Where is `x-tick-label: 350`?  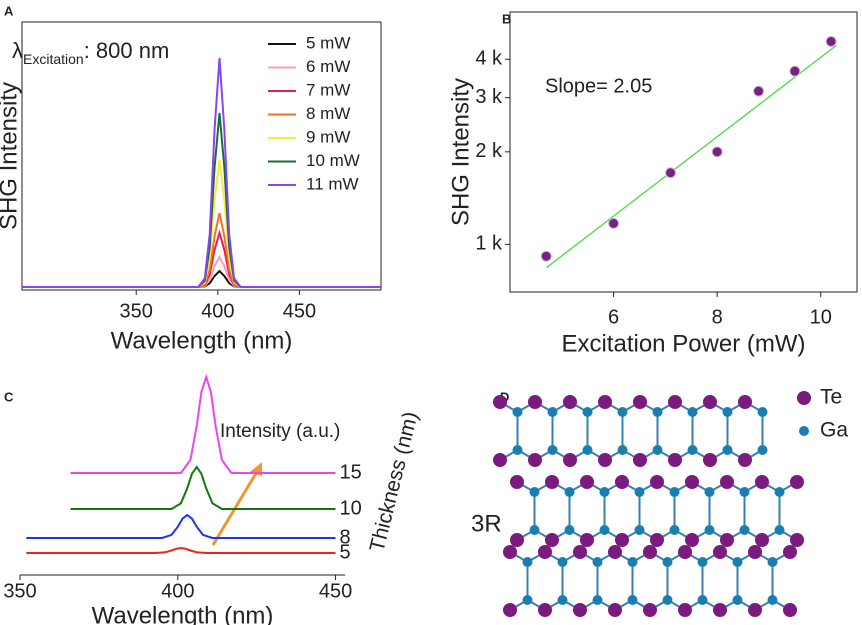
x-tick-label: 350 is located at coordinates (136, 311).